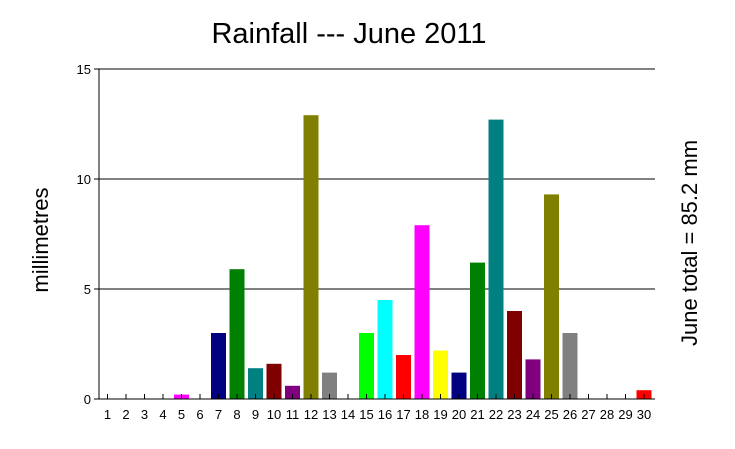 This screenshot has height=449, width=735. Describe the element at coordinates (625, 414) in the screenshot. I see `x-tick-label-29: 29` at that location.